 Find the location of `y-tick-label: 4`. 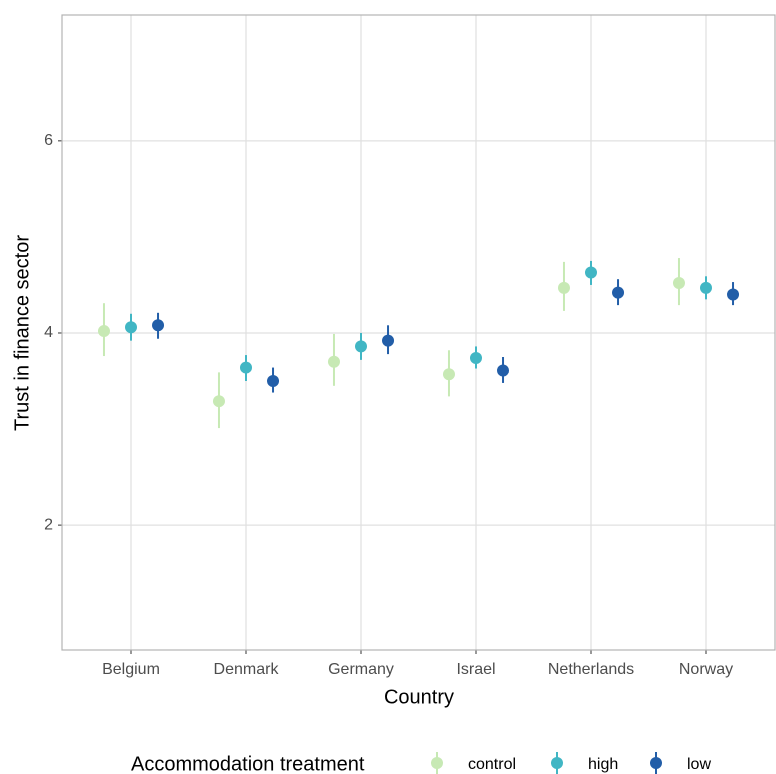

y-tick-label: 4 is located at coordinates (48, 332).